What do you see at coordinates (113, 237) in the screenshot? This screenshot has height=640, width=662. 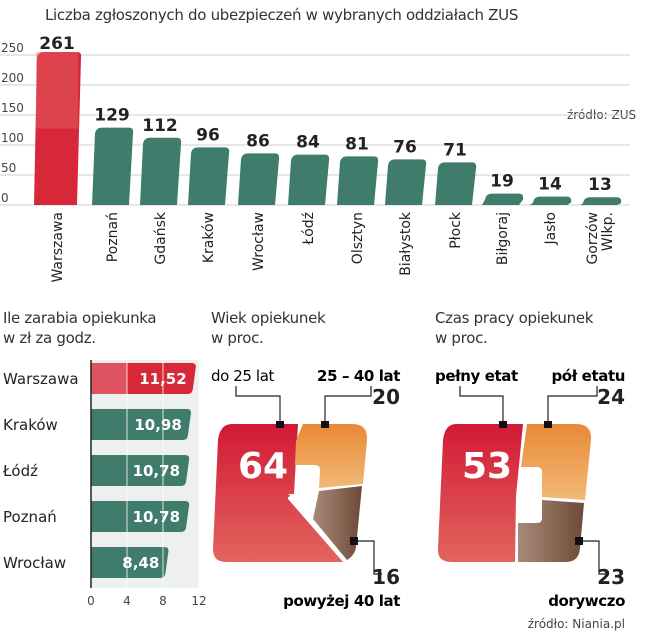 I see `svg-text: Poznań` at bounding box center [113, 237].